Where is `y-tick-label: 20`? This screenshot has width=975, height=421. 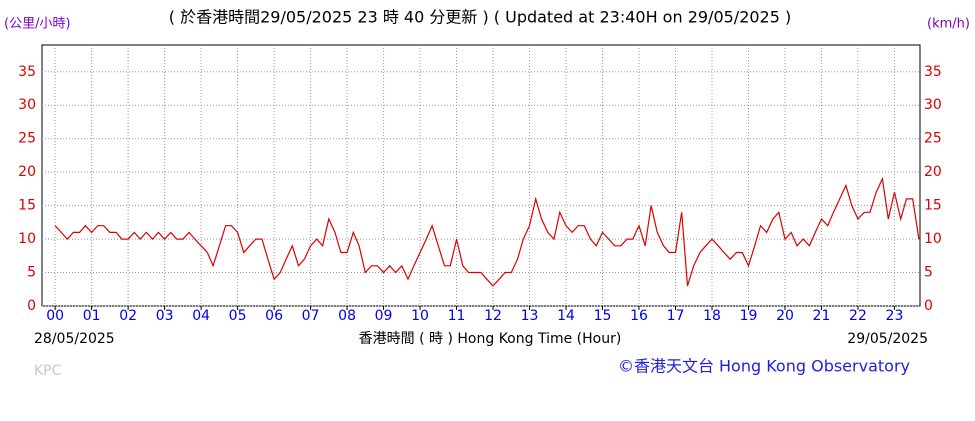 y-tick-label: 20 is located at coordinates (27, 172).